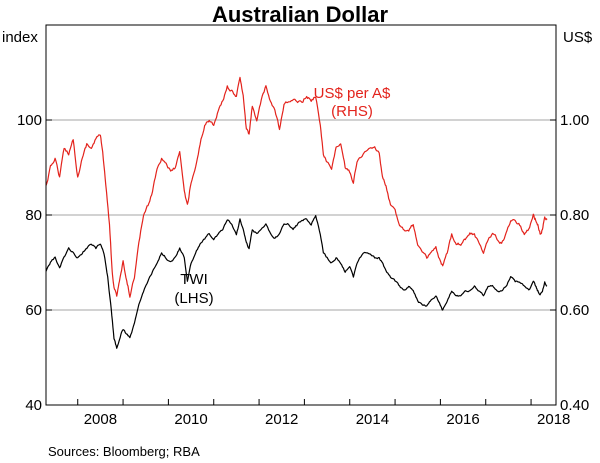 Image resolution: width=600 pixels, height=463 pixels. I want to click on right-tick-label: 0.80, so click(574, 215).